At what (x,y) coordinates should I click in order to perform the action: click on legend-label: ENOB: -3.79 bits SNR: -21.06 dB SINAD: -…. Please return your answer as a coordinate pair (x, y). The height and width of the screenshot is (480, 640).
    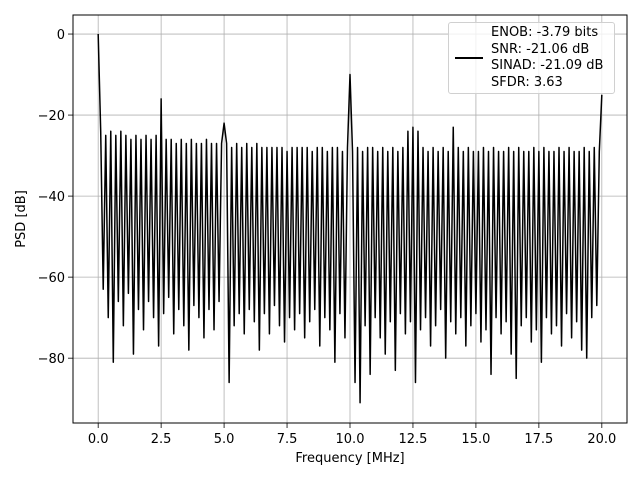
    Looking at the image, I should click on (547, 57).